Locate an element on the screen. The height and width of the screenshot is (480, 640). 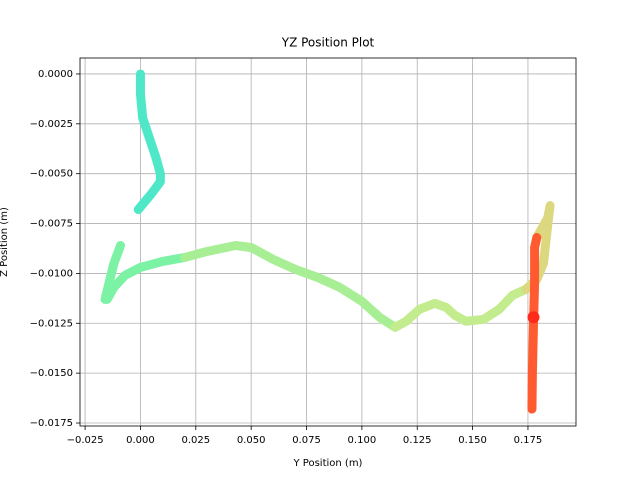
trajectory-point is located at coordinates (533, 317).